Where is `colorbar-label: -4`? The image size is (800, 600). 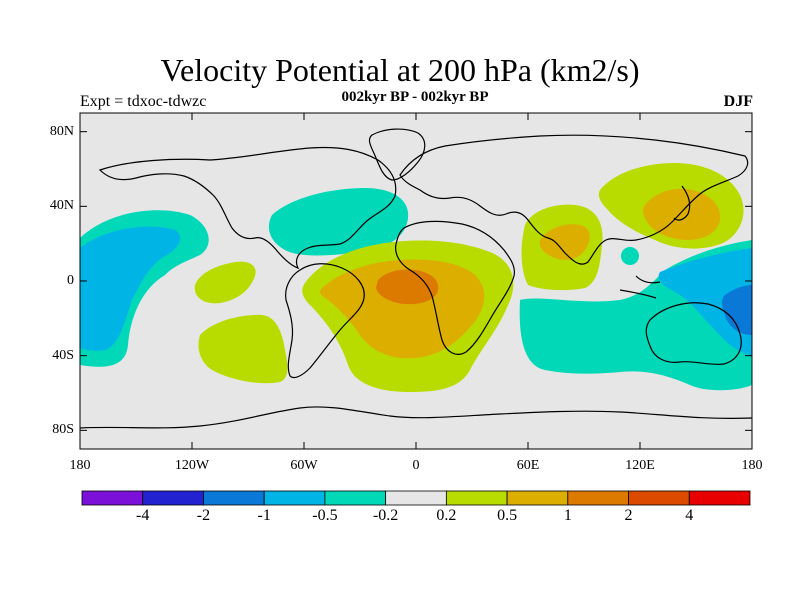
colorbar-label: -4 is located at coordinates (143, 515).